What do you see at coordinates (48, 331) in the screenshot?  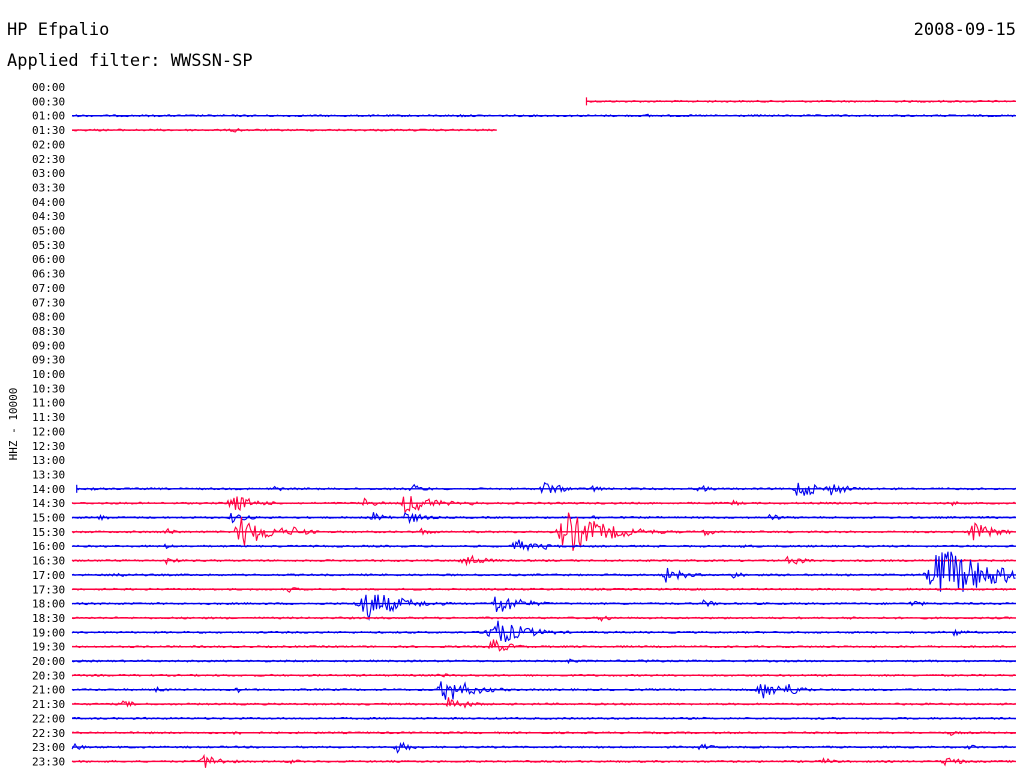 I see `time-tick-label: 08:30` at bounding box center [48, 331].